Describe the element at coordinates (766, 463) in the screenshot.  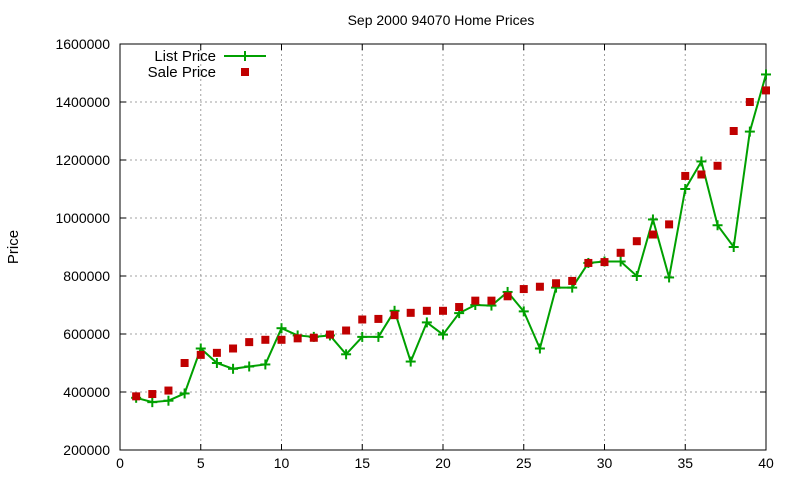
I see `x-tick-label: 40` at that location.